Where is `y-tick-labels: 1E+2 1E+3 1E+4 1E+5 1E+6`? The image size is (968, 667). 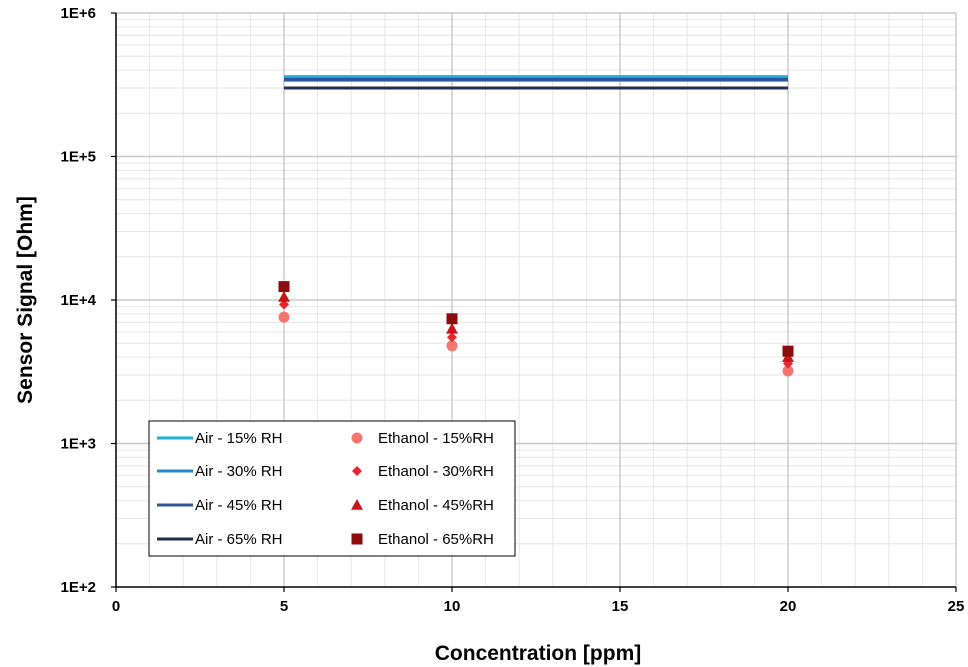
y-tick-labels: 1E+2 1E+3 1E+4 1E+5 1E+6 is located at coordinates (79, 300).